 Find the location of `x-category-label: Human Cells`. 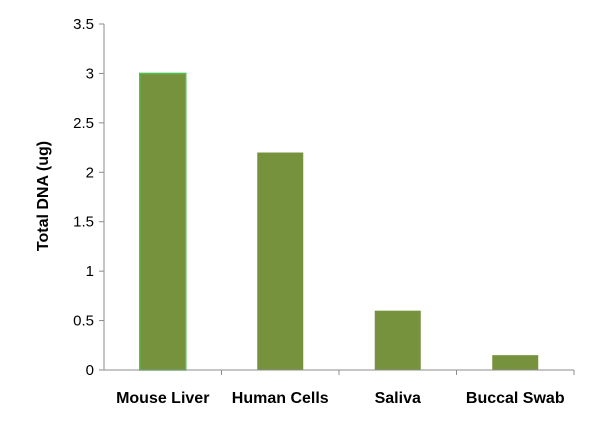

x-category-label: Human Cells is located at coordinates (280, 398).